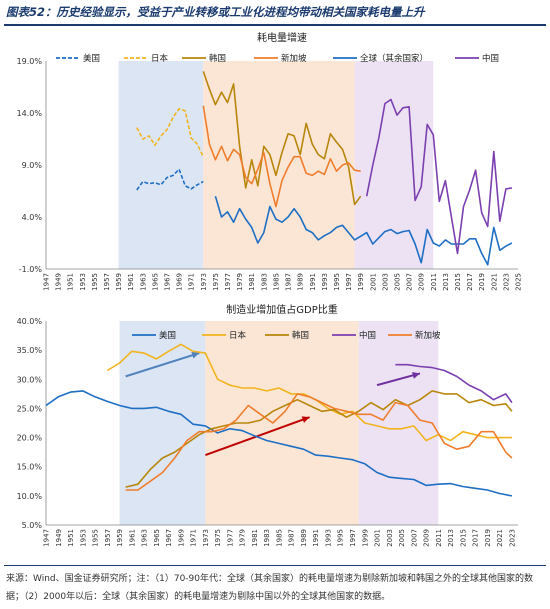 The image size is (550, 609). I want to click on c1-xtick-label: 1947, so click(47, 282).